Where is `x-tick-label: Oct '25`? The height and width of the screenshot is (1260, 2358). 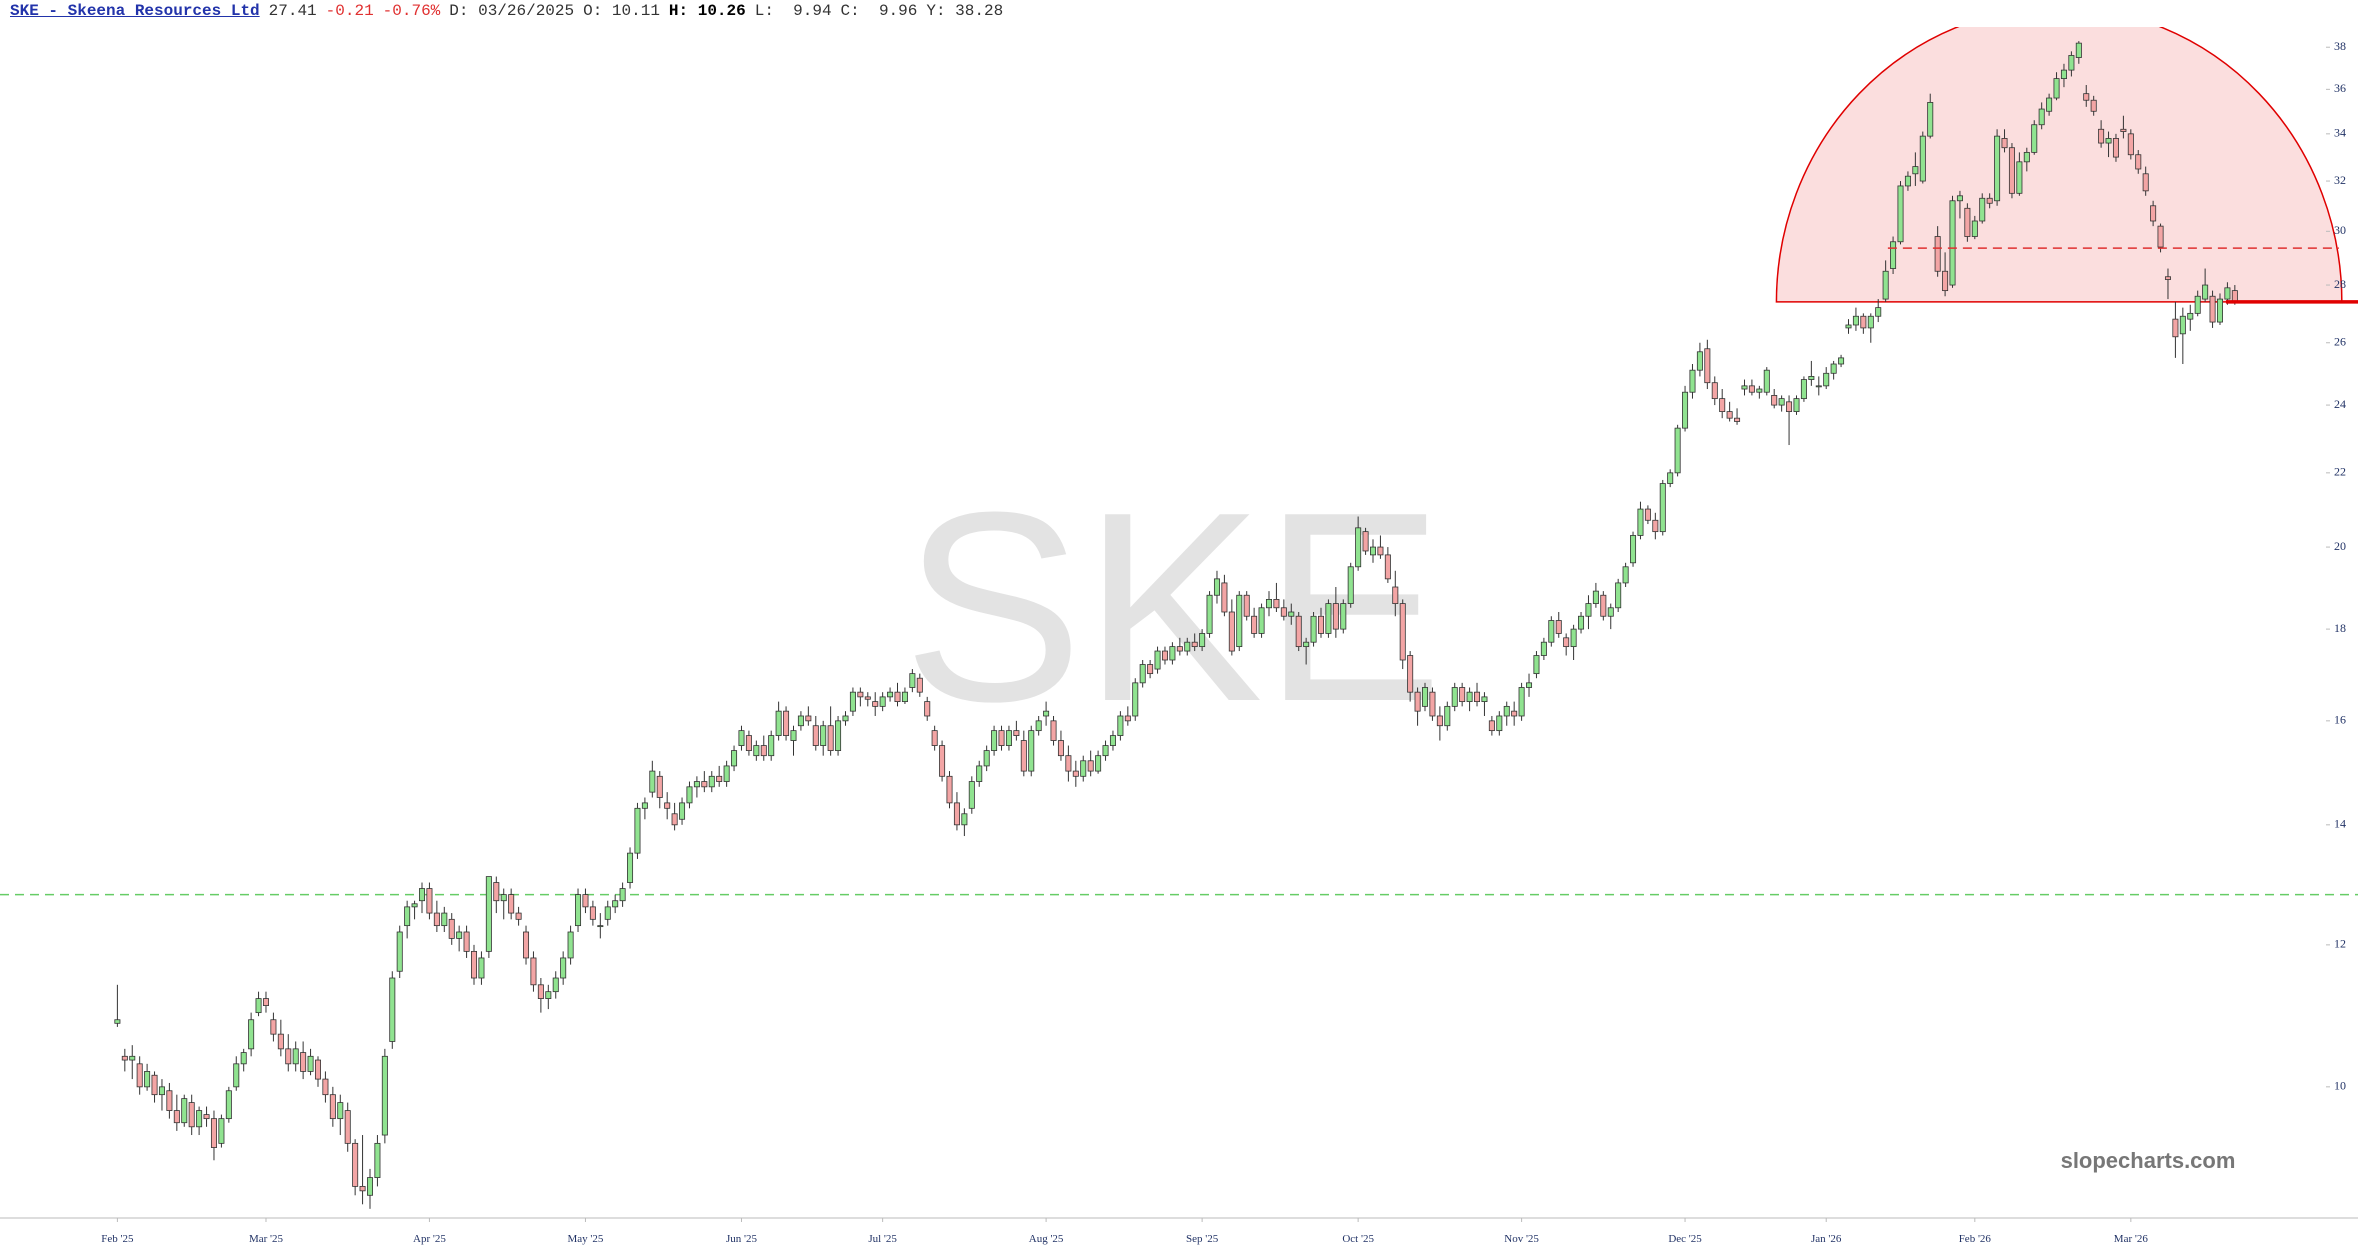
x-tick-label: Oct '25 is located at coordinates (1358, 1239).